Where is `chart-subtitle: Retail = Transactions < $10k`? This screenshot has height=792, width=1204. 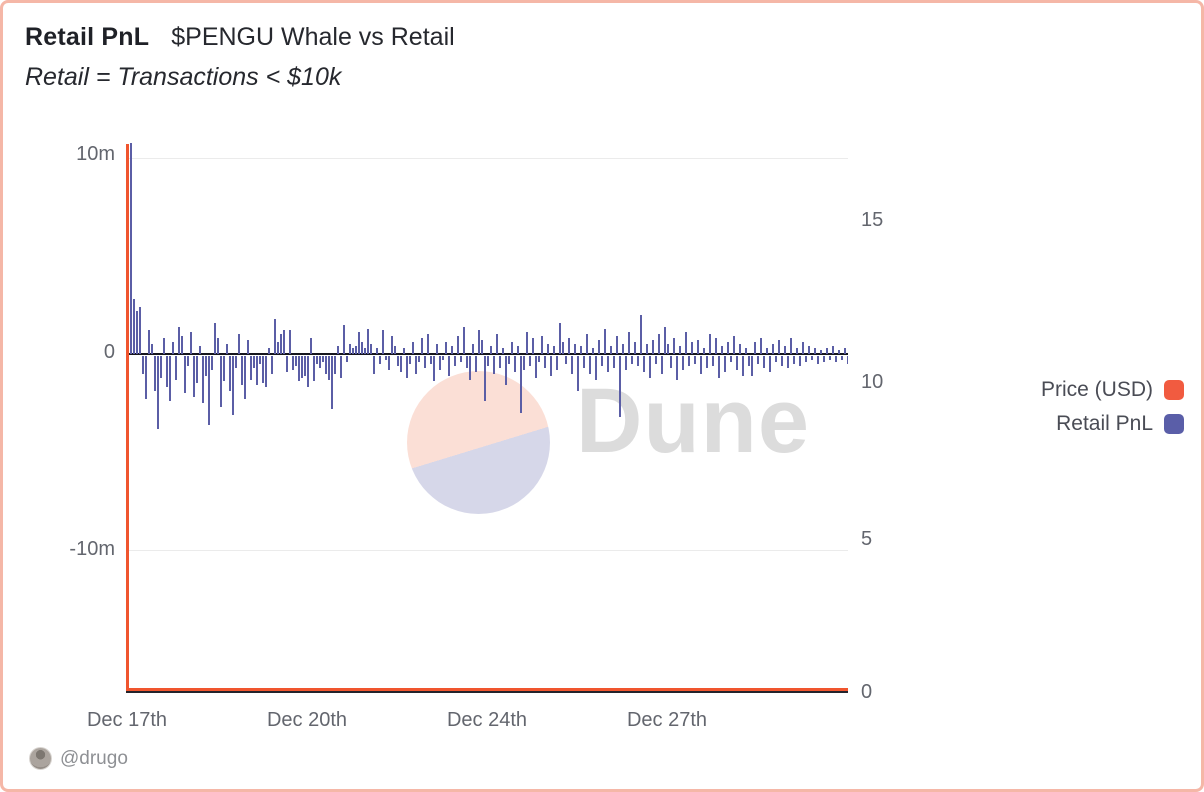 chart-subtitle: Retail = Transactions < $10k is located at coordinates (183, 77).